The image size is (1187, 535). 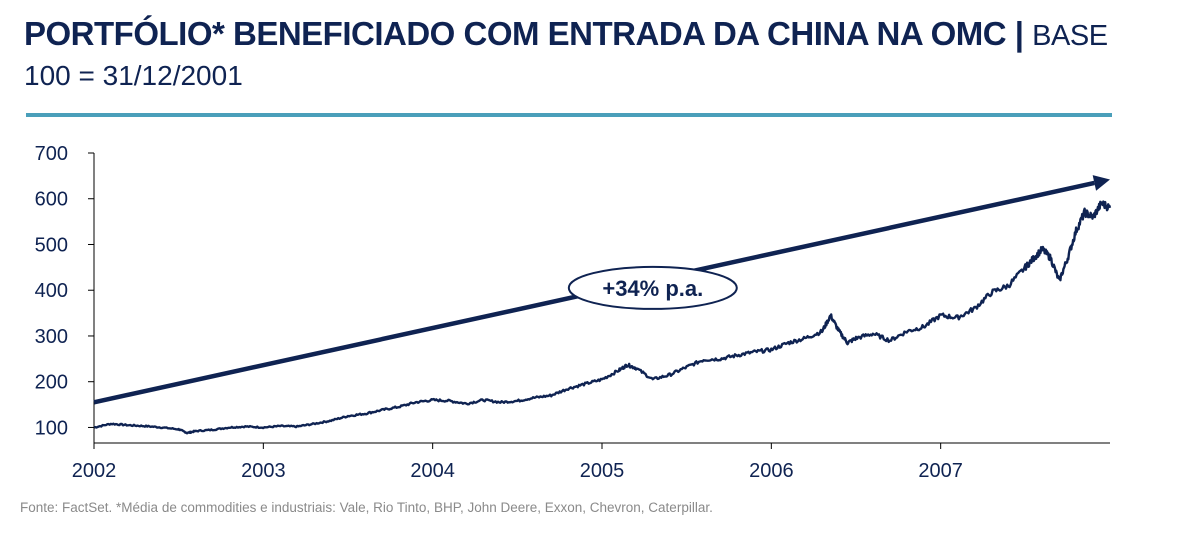 What do you see at coordinates (51, 154) in the screenshot?
I see `y-tick-label: 700` at bounding box center [51, 154].